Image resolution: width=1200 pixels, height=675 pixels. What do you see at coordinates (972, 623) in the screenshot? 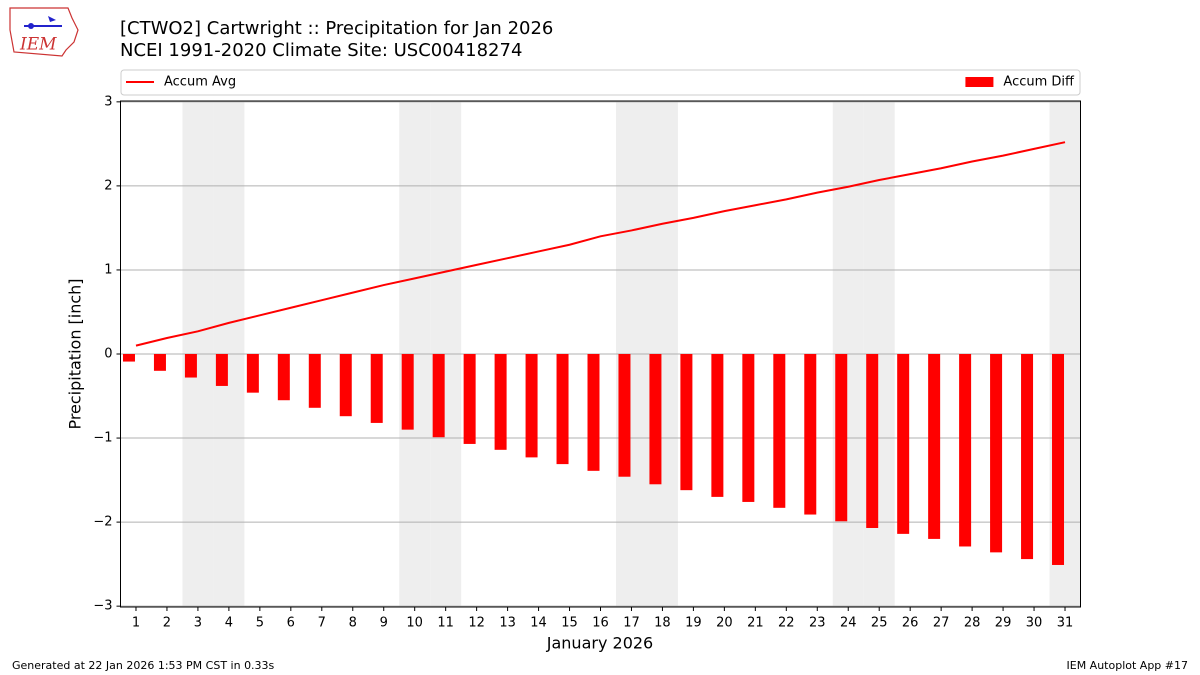
I see `x-tick-label: 28` at bounding box center [972, 623].